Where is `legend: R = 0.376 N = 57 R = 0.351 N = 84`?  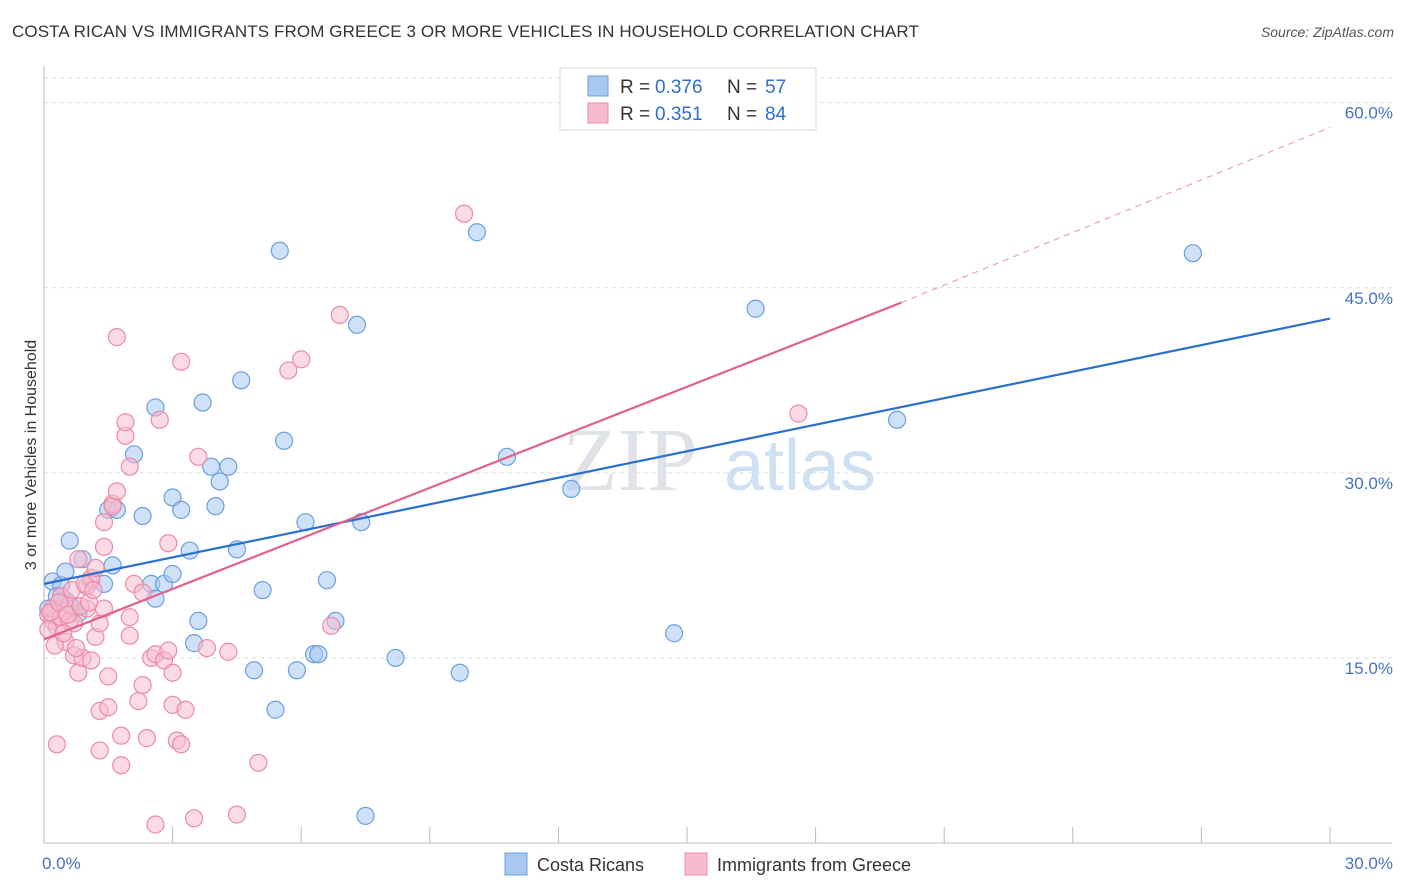
legend: R = 0.376 N = 57 R = 0.351 N = 84 is located at coordinates (688, 99).